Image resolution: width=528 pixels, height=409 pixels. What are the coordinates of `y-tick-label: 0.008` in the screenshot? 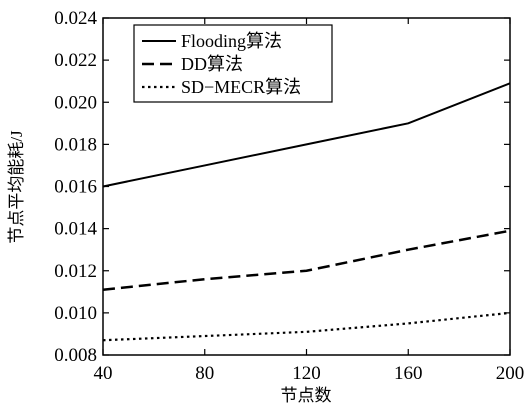 It's located at (75, 355).